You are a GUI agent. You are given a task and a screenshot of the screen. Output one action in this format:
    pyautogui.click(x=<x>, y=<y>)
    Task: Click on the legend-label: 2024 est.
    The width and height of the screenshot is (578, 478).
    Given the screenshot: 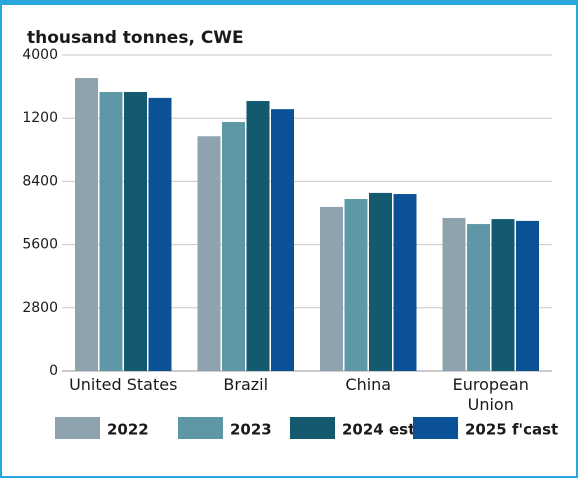 What is the action you would take?
    pyautogui.click(x=381, y=430)
    